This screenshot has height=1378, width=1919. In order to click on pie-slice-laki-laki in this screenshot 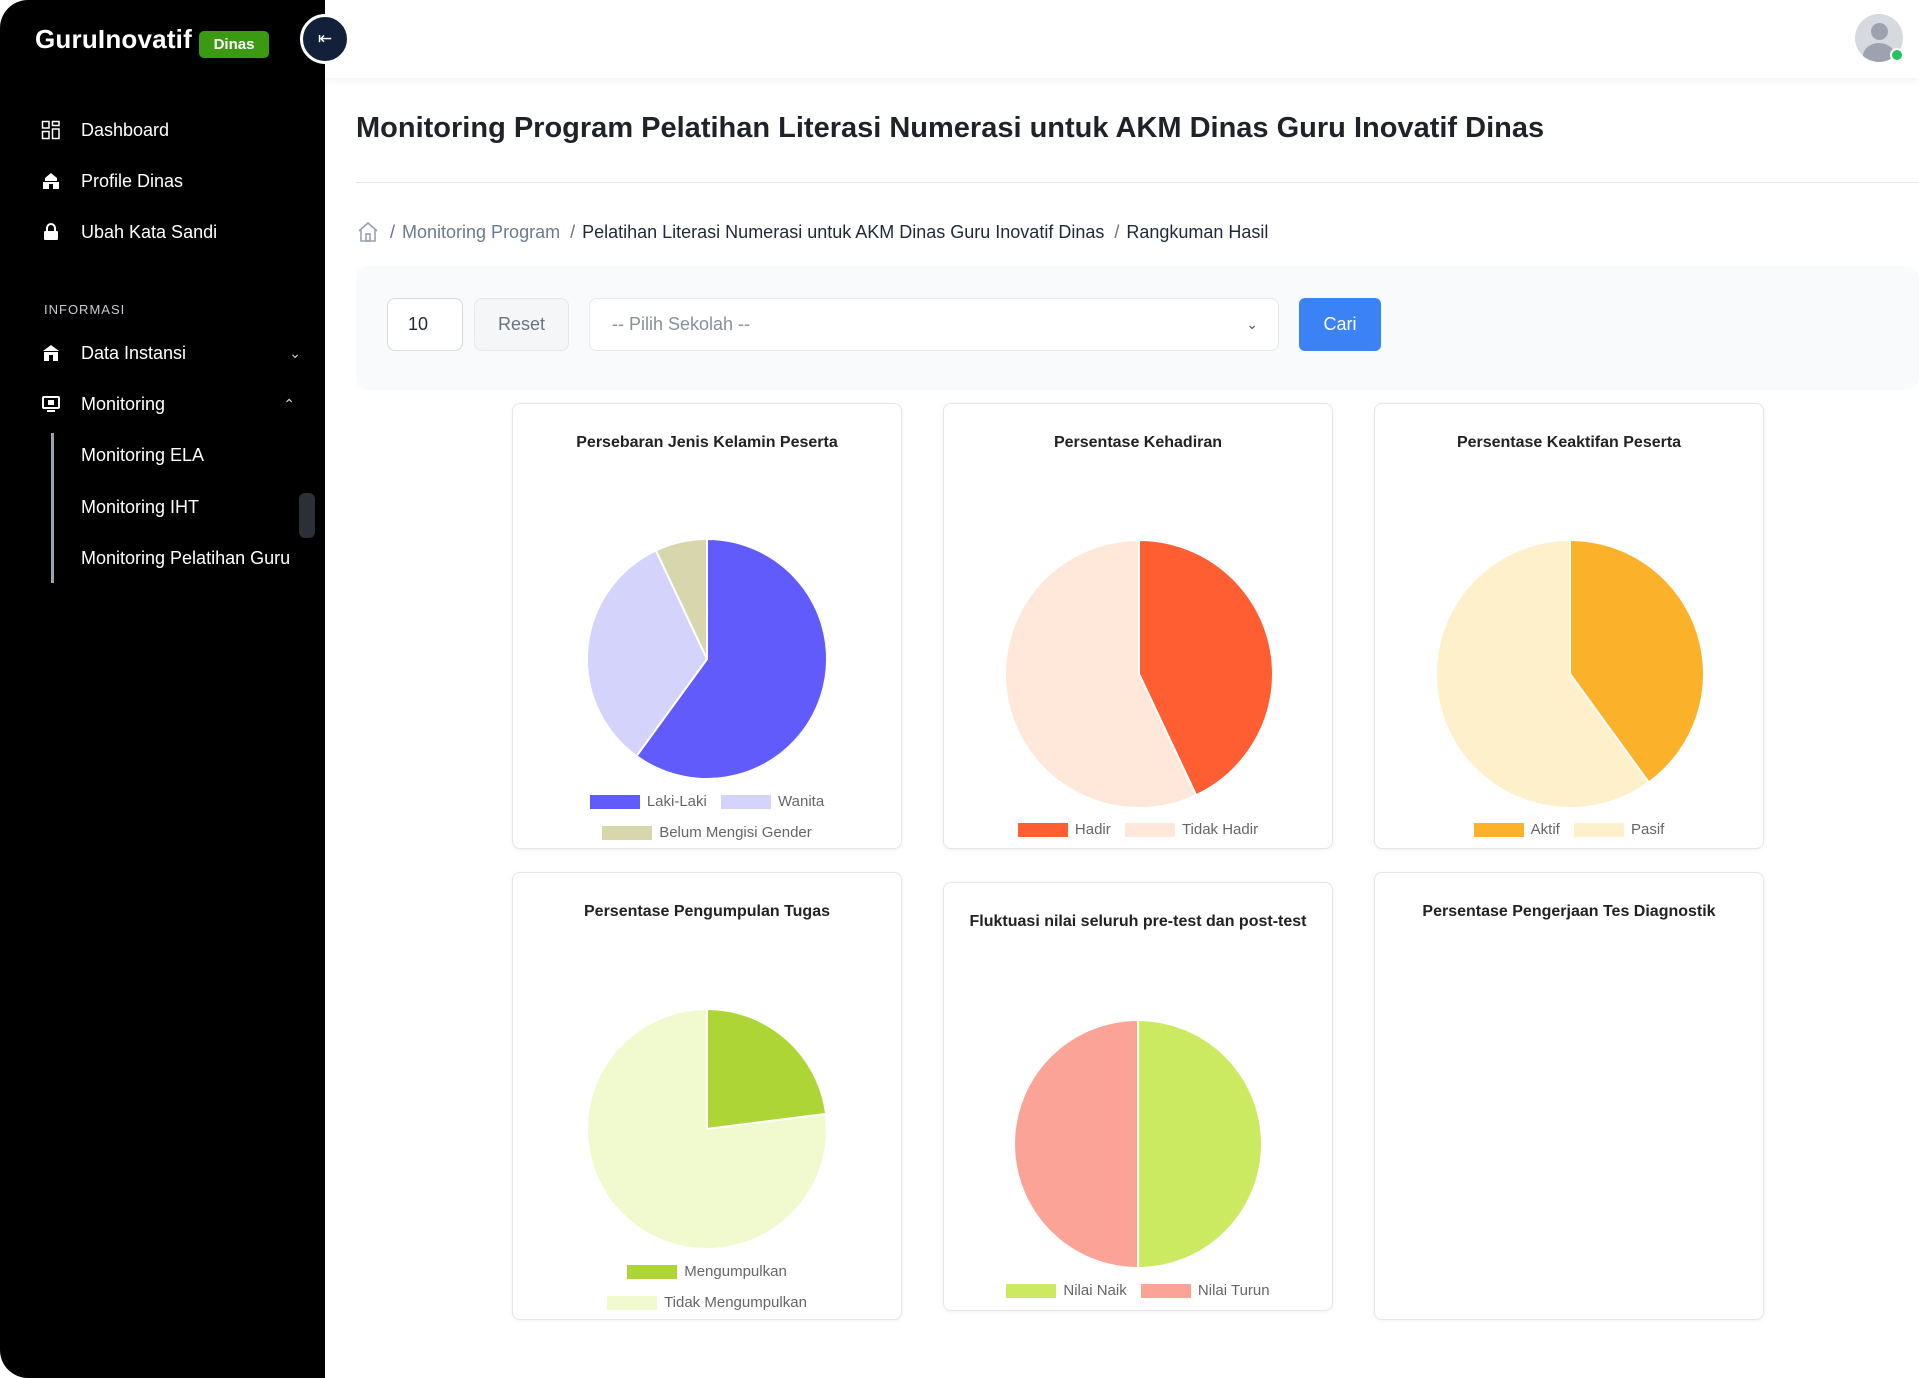, I will do `click(731, 658)`.